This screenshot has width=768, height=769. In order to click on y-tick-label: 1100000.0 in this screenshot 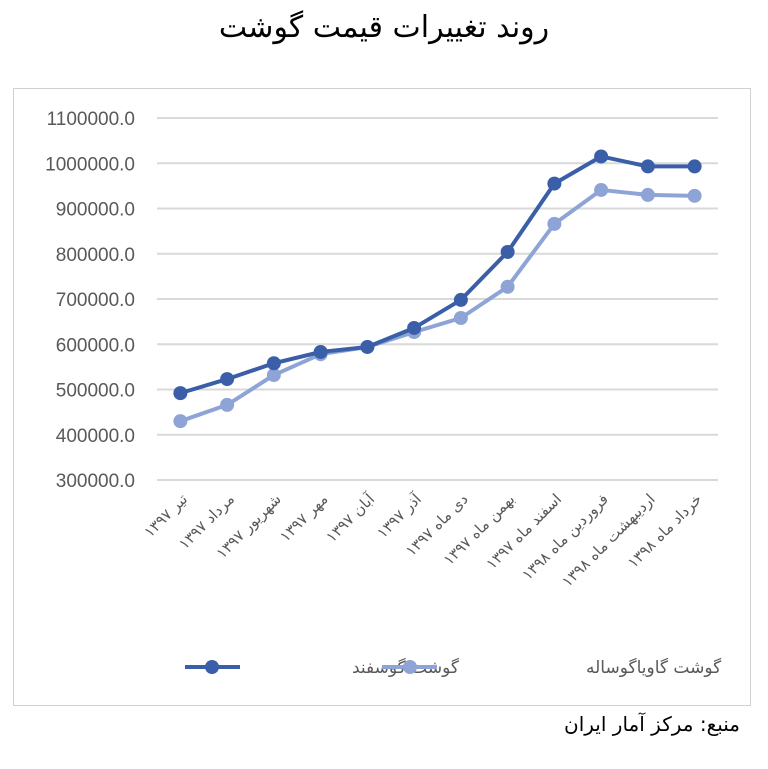, I will do `click(91, 119)`.